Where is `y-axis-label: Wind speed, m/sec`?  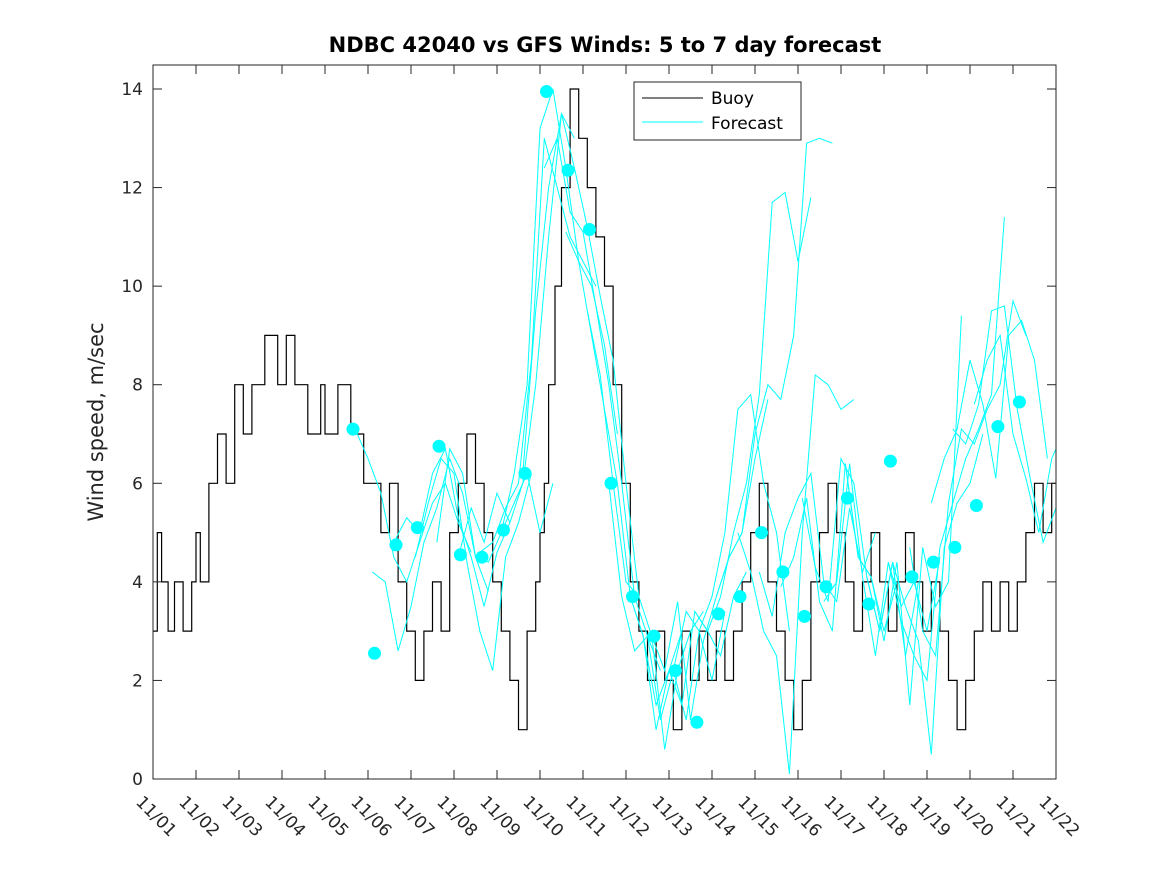
y-axis-label: Wind speed, m/sec is located at coordinates (96, 421).